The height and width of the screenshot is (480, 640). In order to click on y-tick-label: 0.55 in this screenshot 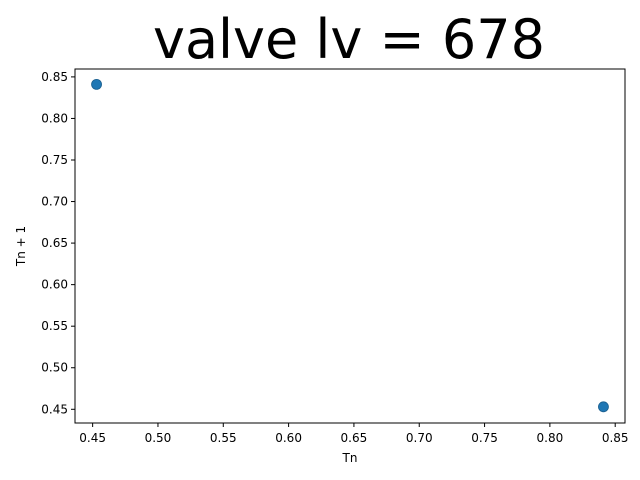, I will do `click(54, 326)`.